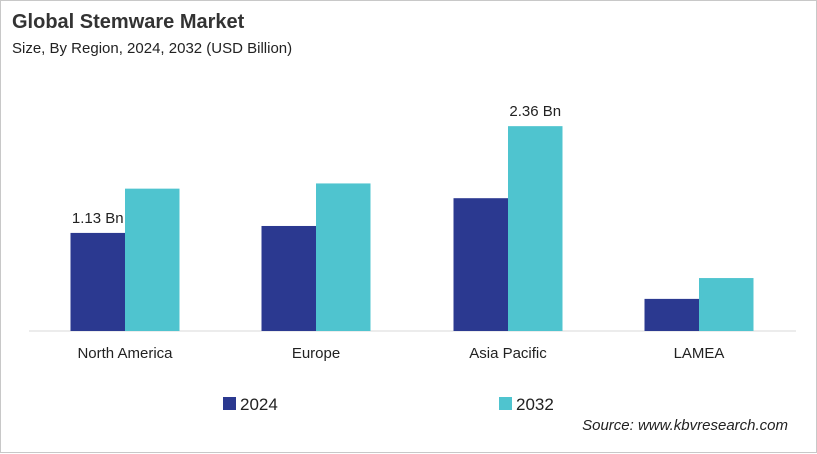  I want to click on bar-2024-europe, so click(288, 278).